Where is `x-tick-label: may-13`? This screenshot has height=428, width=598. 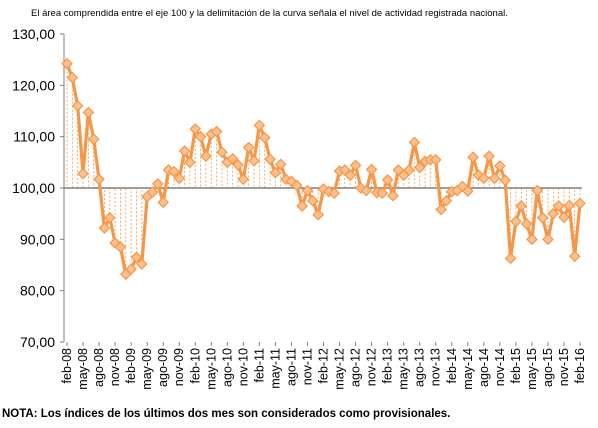
x-tick-label: may-13 is located at coordinates (404, 369).